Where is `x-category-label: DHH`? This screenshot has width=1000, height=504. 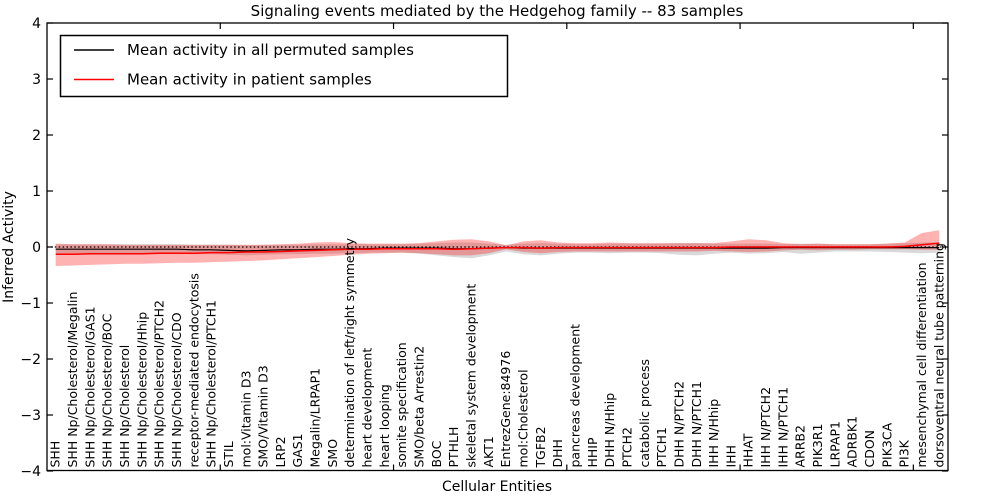 x-category-label: DHH is located at coordinates (557, 453).